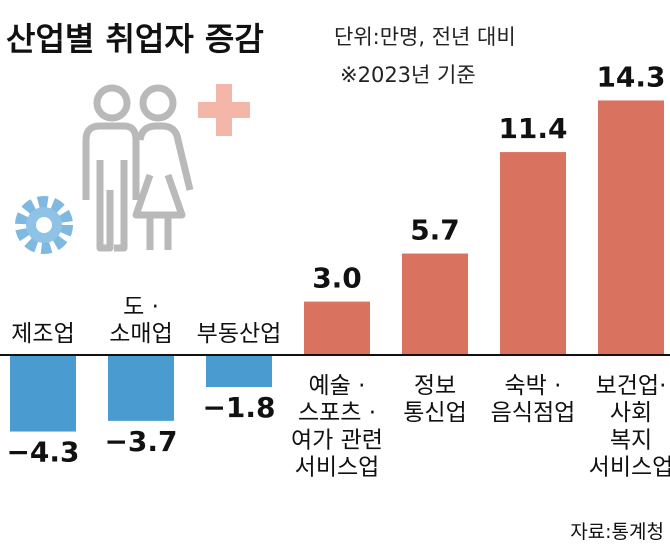 Image resolution: width=670 pixels, height=549 pixels. I want to click on x-tick-label: 예술 · 스포츠 · 여가 관련 서비스업, so click(337, 426).